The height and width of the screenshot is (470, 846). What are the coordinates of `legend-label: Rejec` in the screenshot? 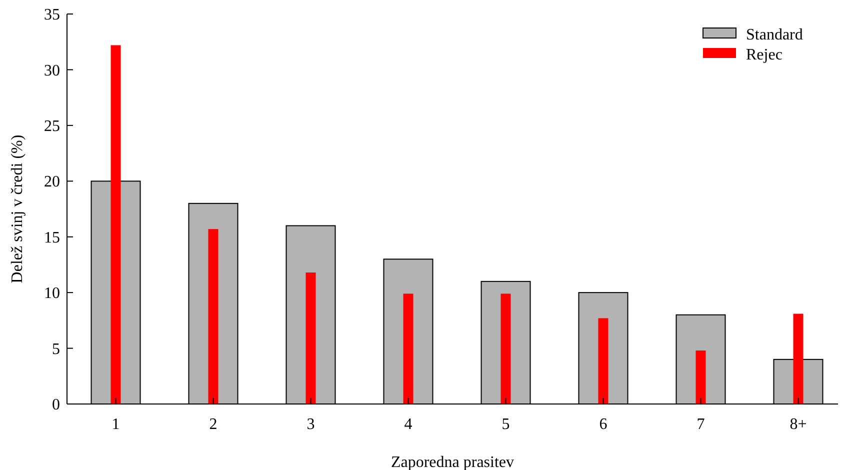 It's located at (764, 55).